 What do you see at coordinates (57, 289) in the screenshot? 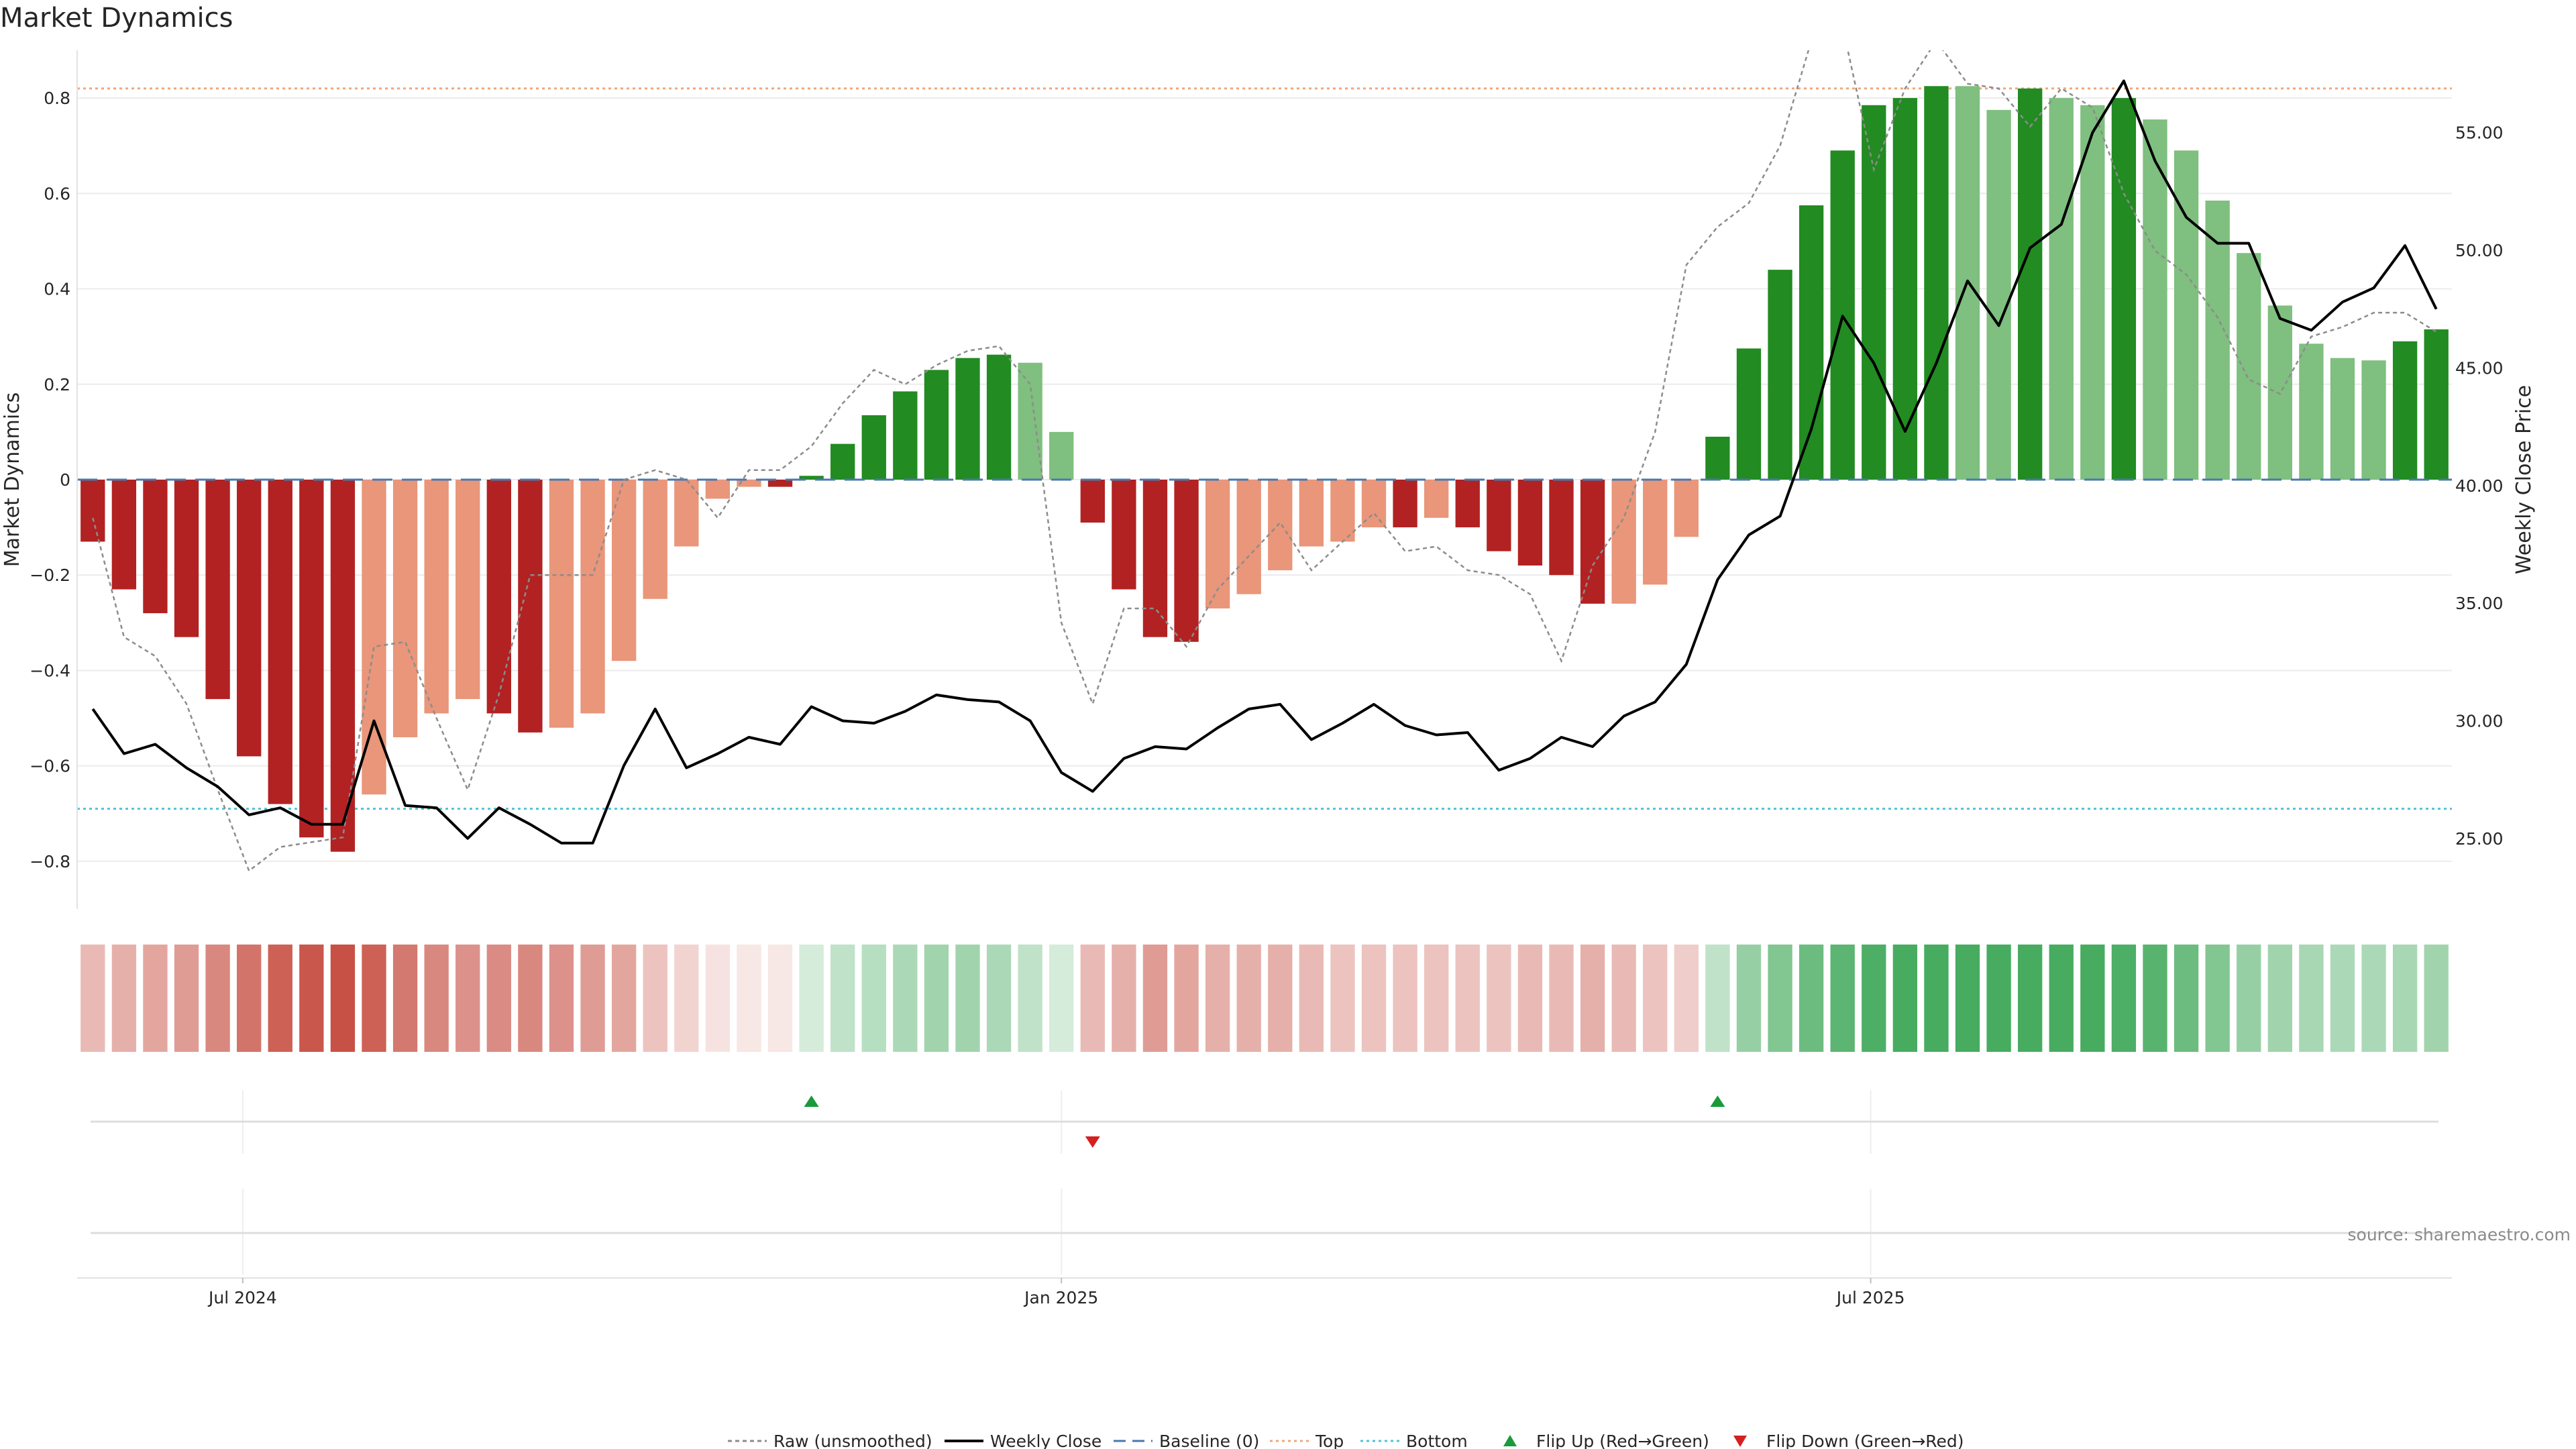
I see `y-tick-label: 0.4` at bounding box center [57, 289].